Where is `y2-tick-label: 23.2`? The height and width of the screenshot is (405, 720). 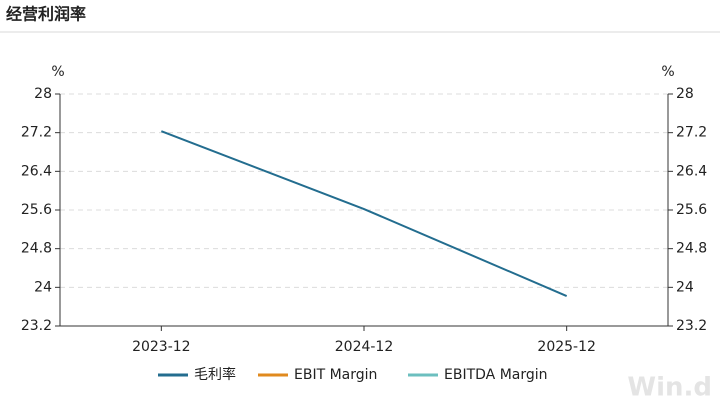
y2-tick-label: 23.2 is located at coordinates (691, 326).